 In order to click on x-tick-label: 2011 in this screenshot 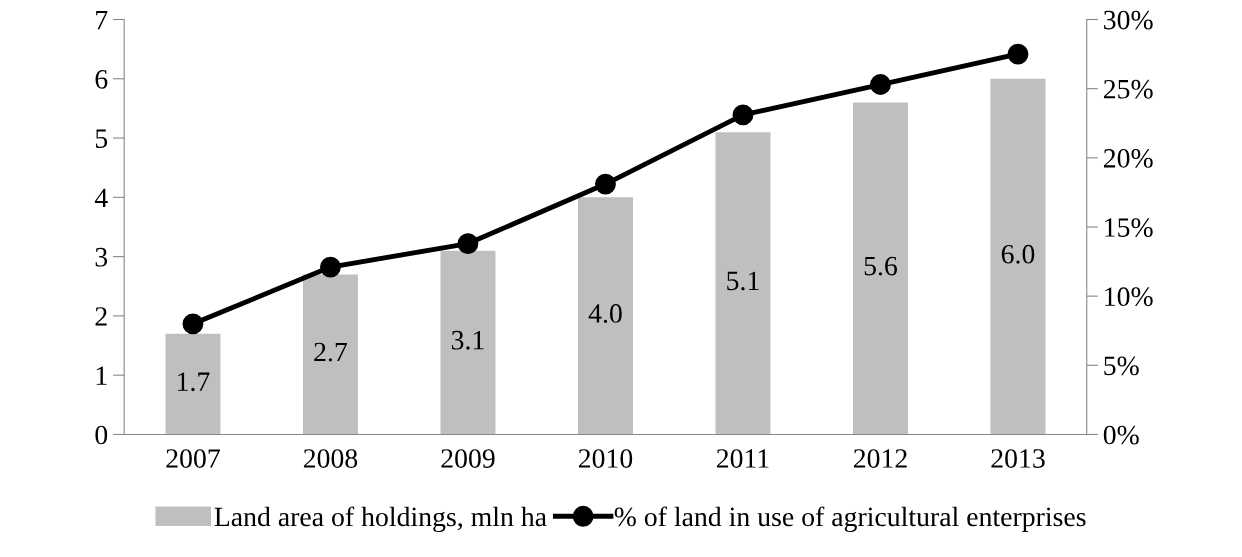, I will do `click(742, 458)`.